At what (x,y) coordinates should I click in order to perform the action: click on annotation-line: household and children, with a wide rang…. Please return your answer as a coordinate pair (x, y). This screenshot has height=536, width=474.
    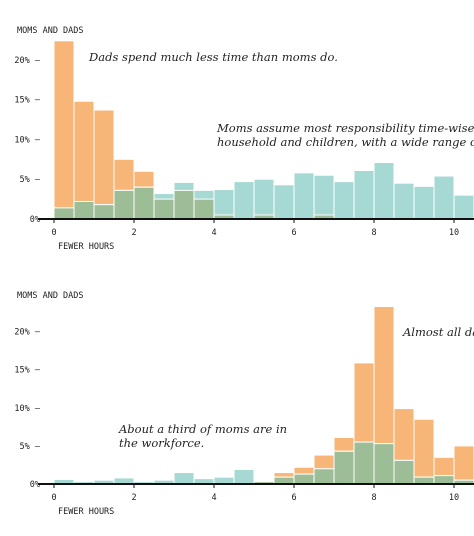
    Looking at the image, I should click on (345, 142).